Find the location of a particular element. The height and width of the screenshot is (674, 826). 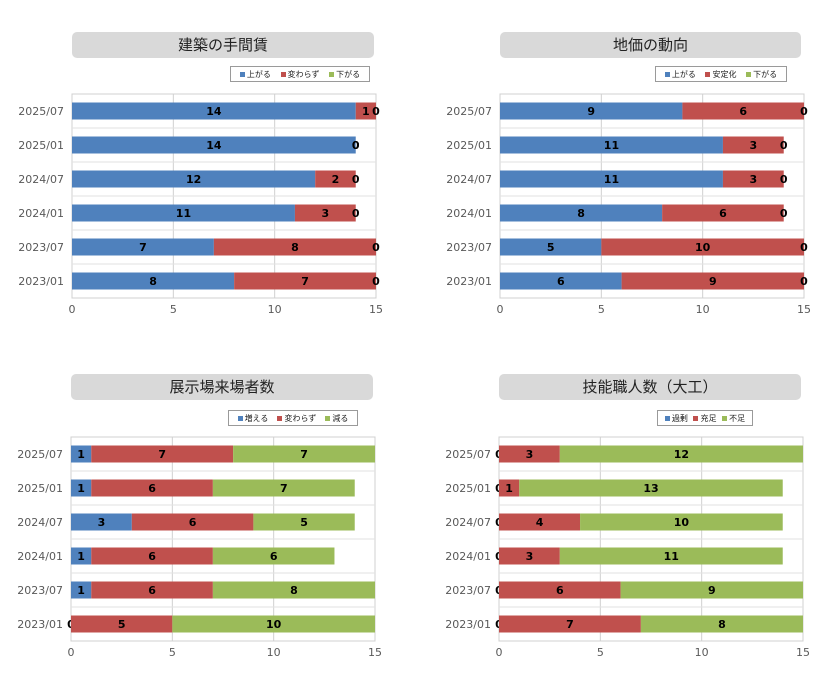

legend-label: 充足 is located at coordinates (708, 418).